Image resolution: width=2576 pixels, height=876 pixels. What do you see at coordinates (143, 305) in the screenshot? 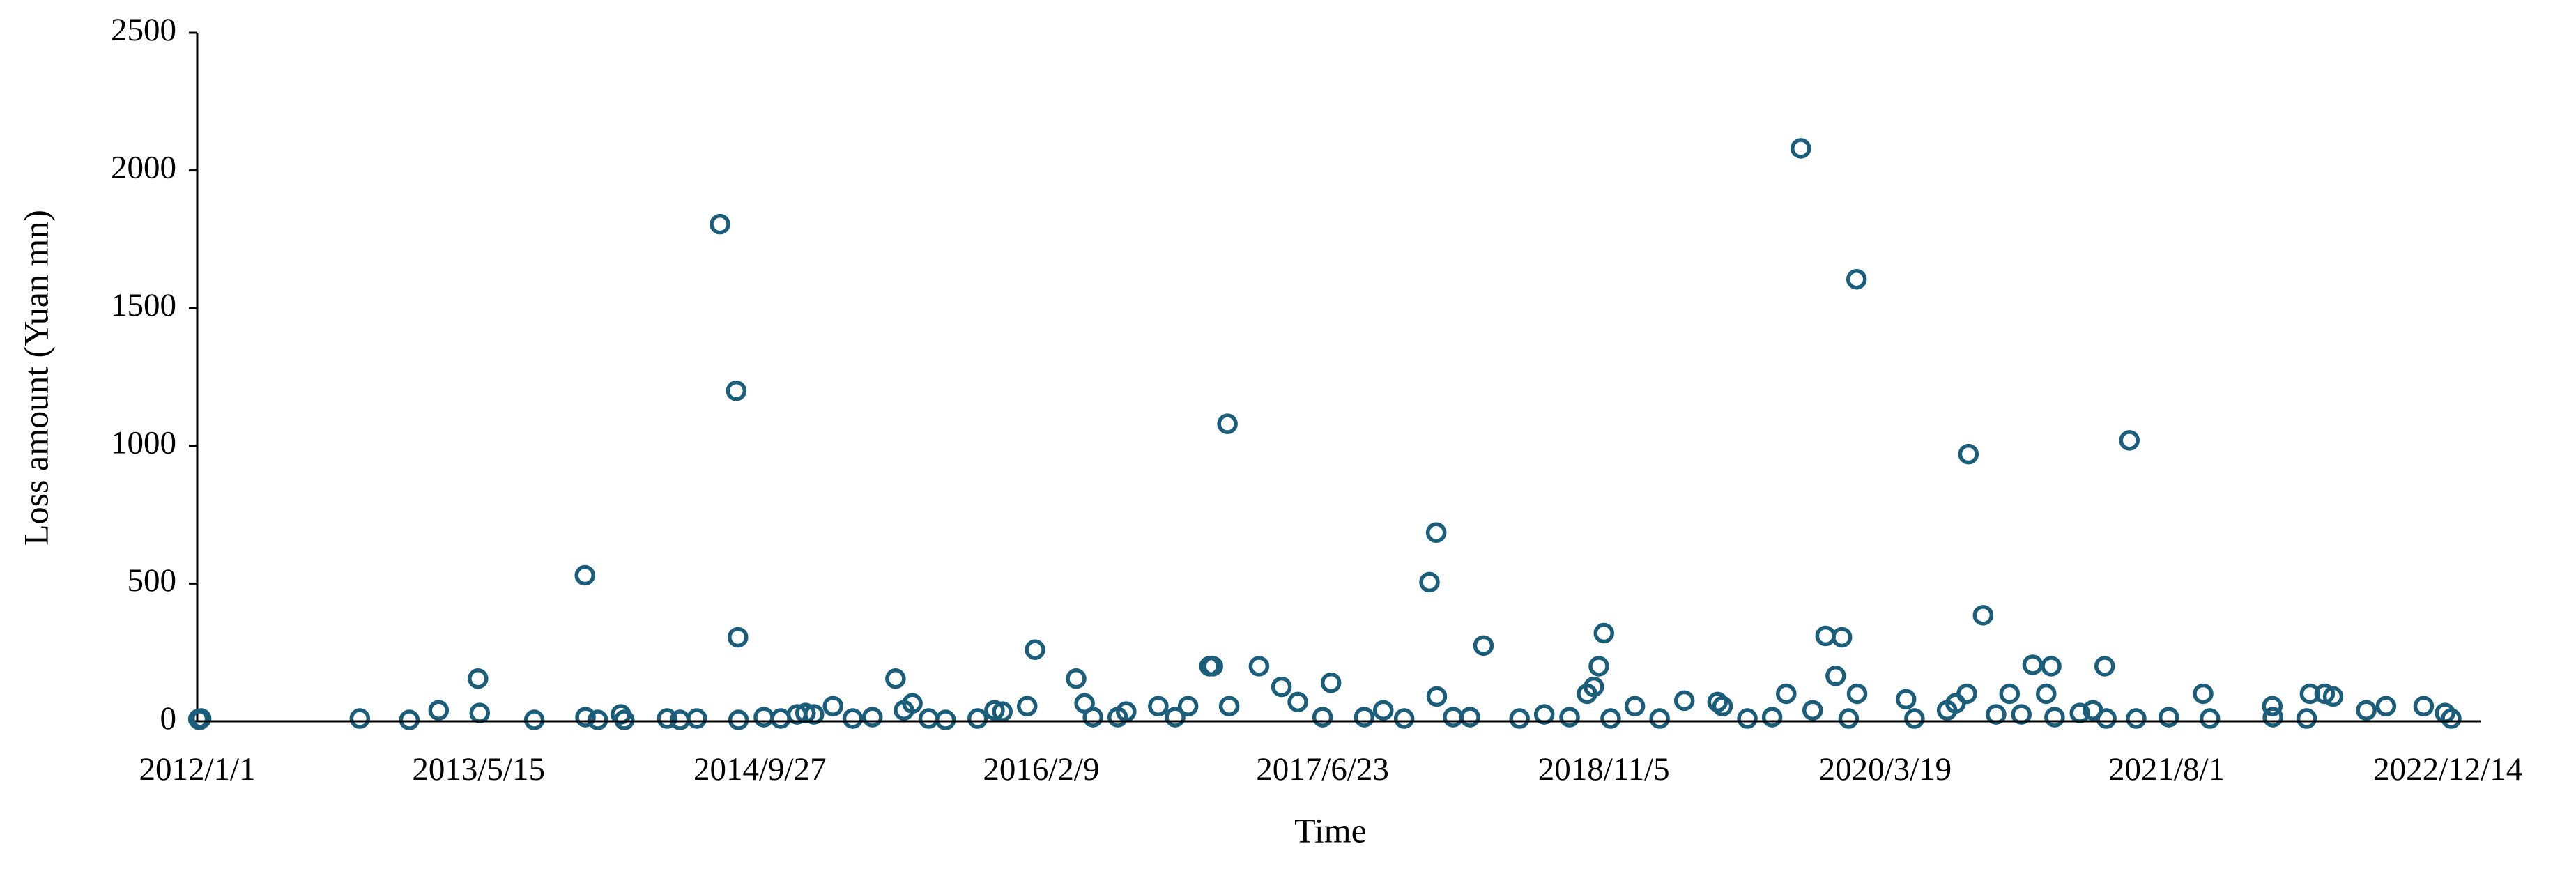
I see `y-tick-label: 1500` at bounding box center [143, 305].